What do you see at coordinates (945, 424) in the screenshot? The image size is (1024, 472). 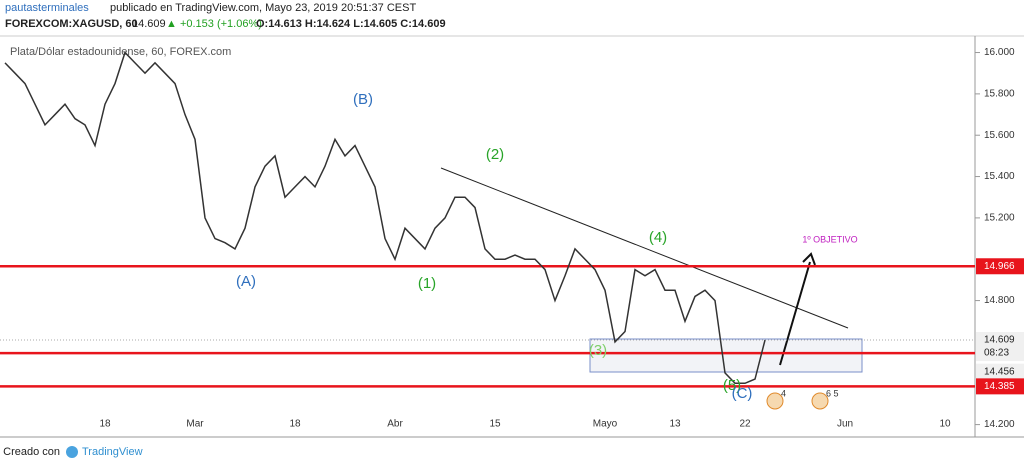 I see `x-tick-label: 10` at bounding box center [945, 424].